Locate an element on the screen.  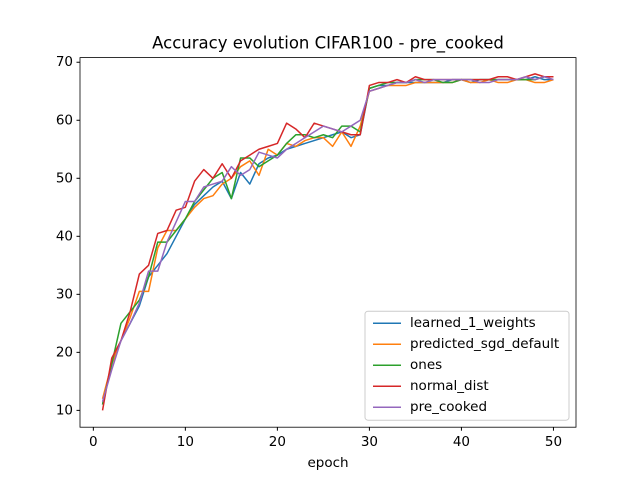
x-tick-label: 30 is located at coordinates (369, 442).